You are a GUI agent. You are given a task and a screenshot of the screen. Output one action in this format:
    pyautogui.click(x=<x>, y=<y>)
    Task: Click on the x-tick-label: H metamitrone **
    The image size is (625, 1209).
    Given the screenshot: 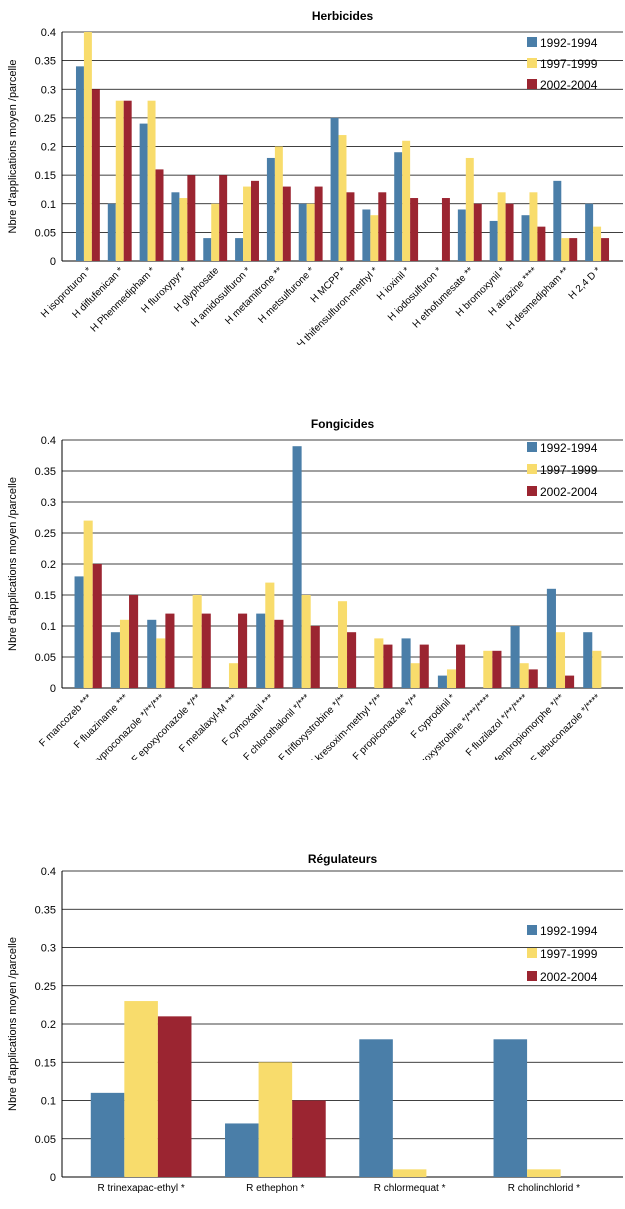 What is the action you would take?
    pyautogui.click(x=254, y=296)
    